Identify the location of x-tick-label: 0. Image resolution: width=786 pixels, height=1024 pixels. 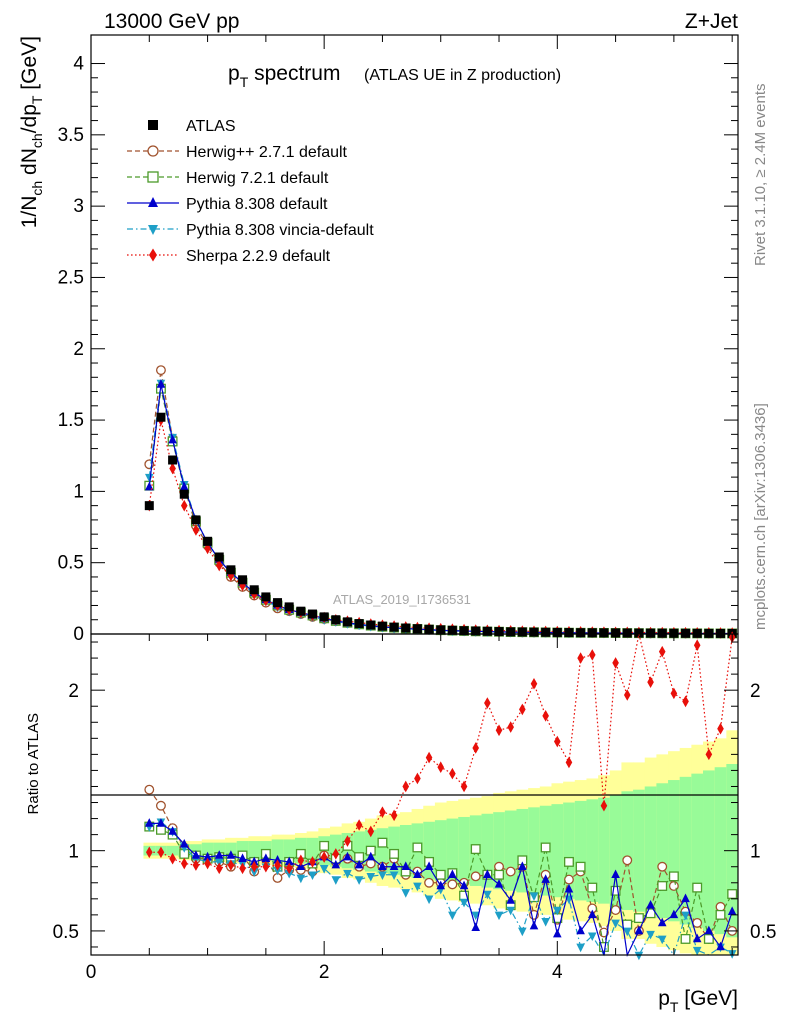
(91, 972).